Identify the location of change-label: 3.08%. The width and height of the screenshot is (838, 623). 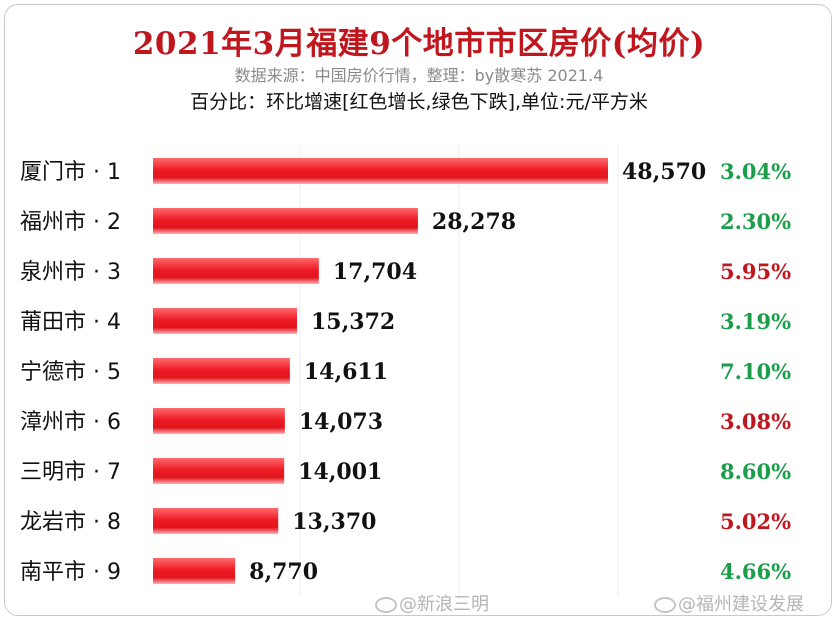
(755, 421).